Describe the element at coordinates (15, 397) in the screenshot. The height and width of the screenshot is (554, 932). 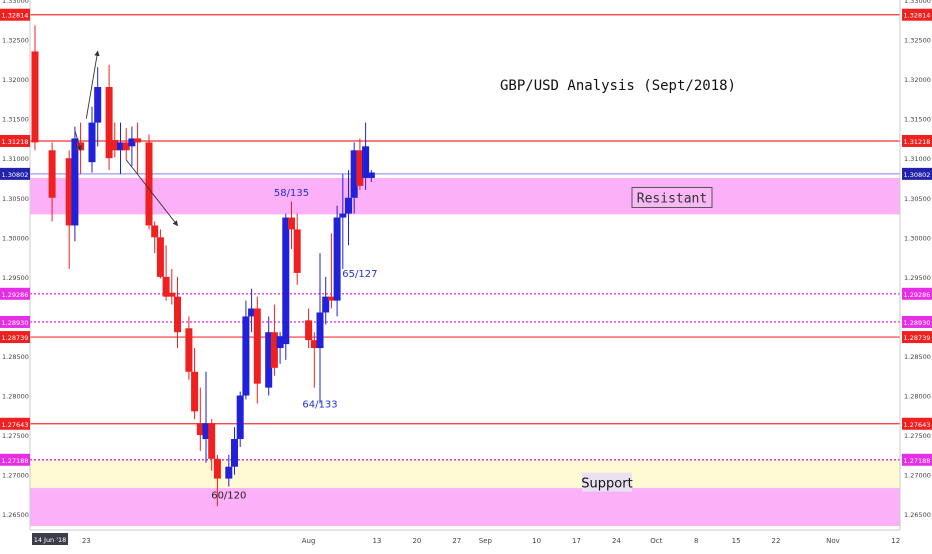
I see `y-tick-label-left-9: 1.28000` at that location.